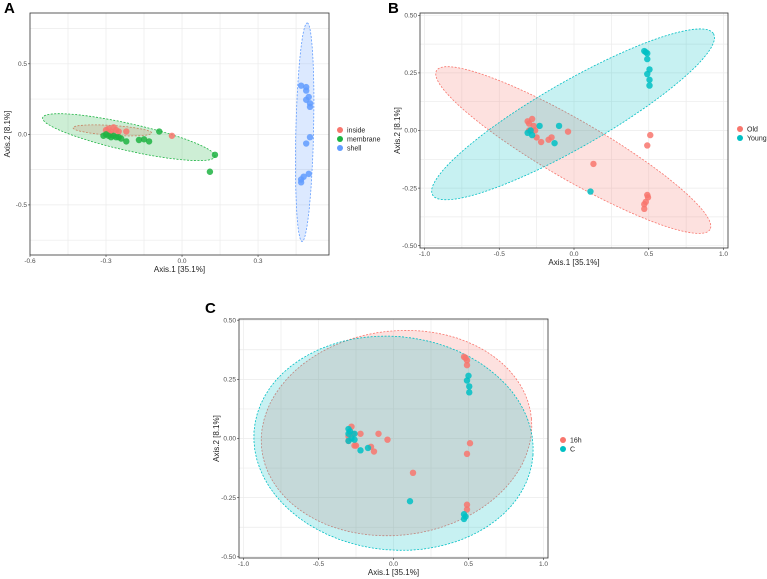  What do you see at coordinates (22, 205) in the screenshot?
I see `y-tick-label: -0.5` at bounding box center [22, 205].